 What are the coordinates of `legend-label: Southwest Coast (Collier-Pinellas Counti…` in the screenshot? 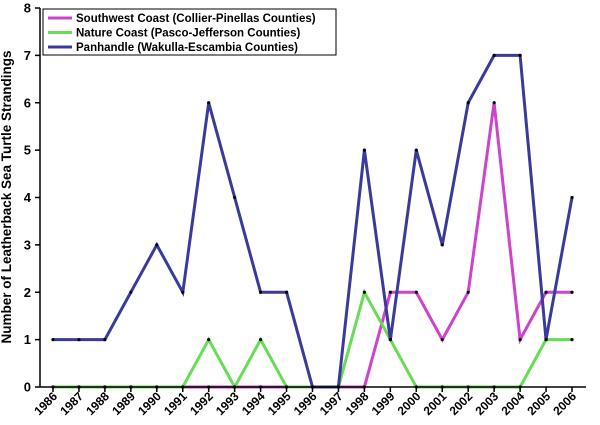 It's located at (196, 19).